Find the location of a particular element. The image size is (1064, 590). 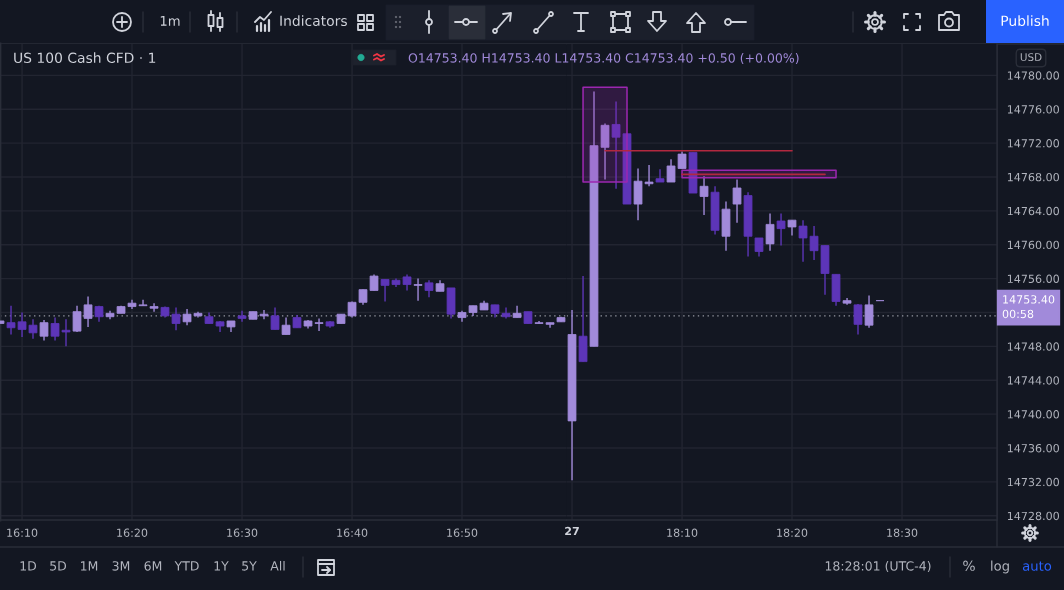

y-tick-label: 14744.00 is located at coordinates (1033, 380).